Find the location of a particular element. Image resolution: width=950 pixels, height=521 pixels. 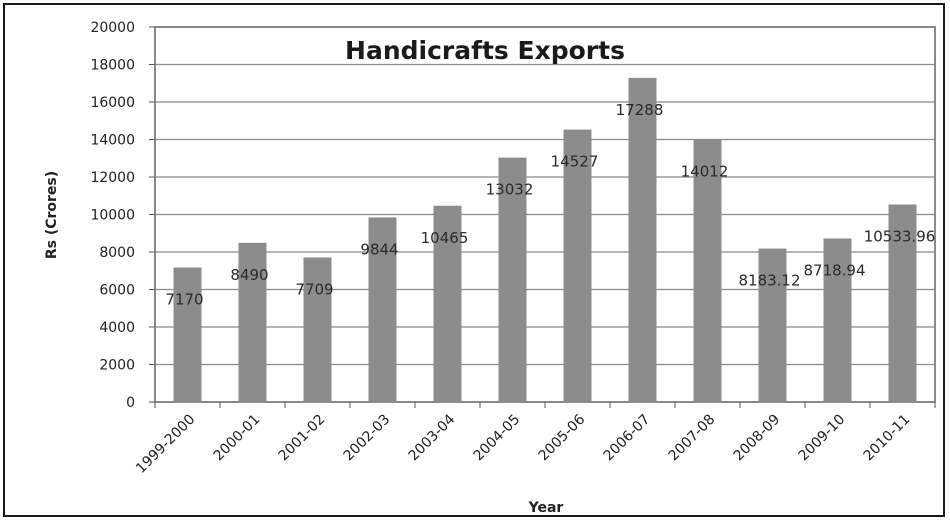

chart-title: Handicrafts Exports is located at coordinates (485, 50).